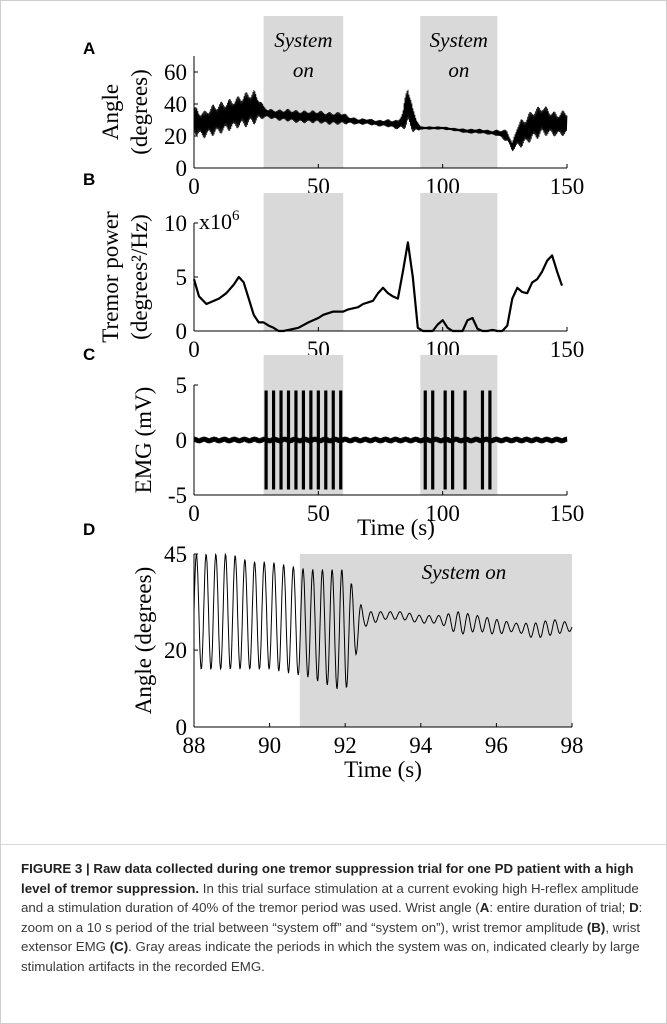 The height and width of the screenshot is (1024, 667). What do you see at coordinates (378, 287) in the screenshot?
I see `tremor-power-trace` at bounding box center [378, 287].